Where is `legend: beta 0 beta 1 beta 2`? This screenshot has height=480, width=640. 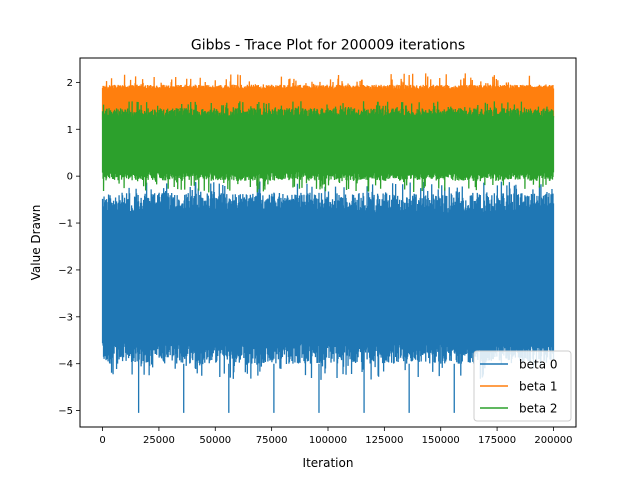
legend: beta 0 beta 1 beta 2 is located at coordinates (522, 386).